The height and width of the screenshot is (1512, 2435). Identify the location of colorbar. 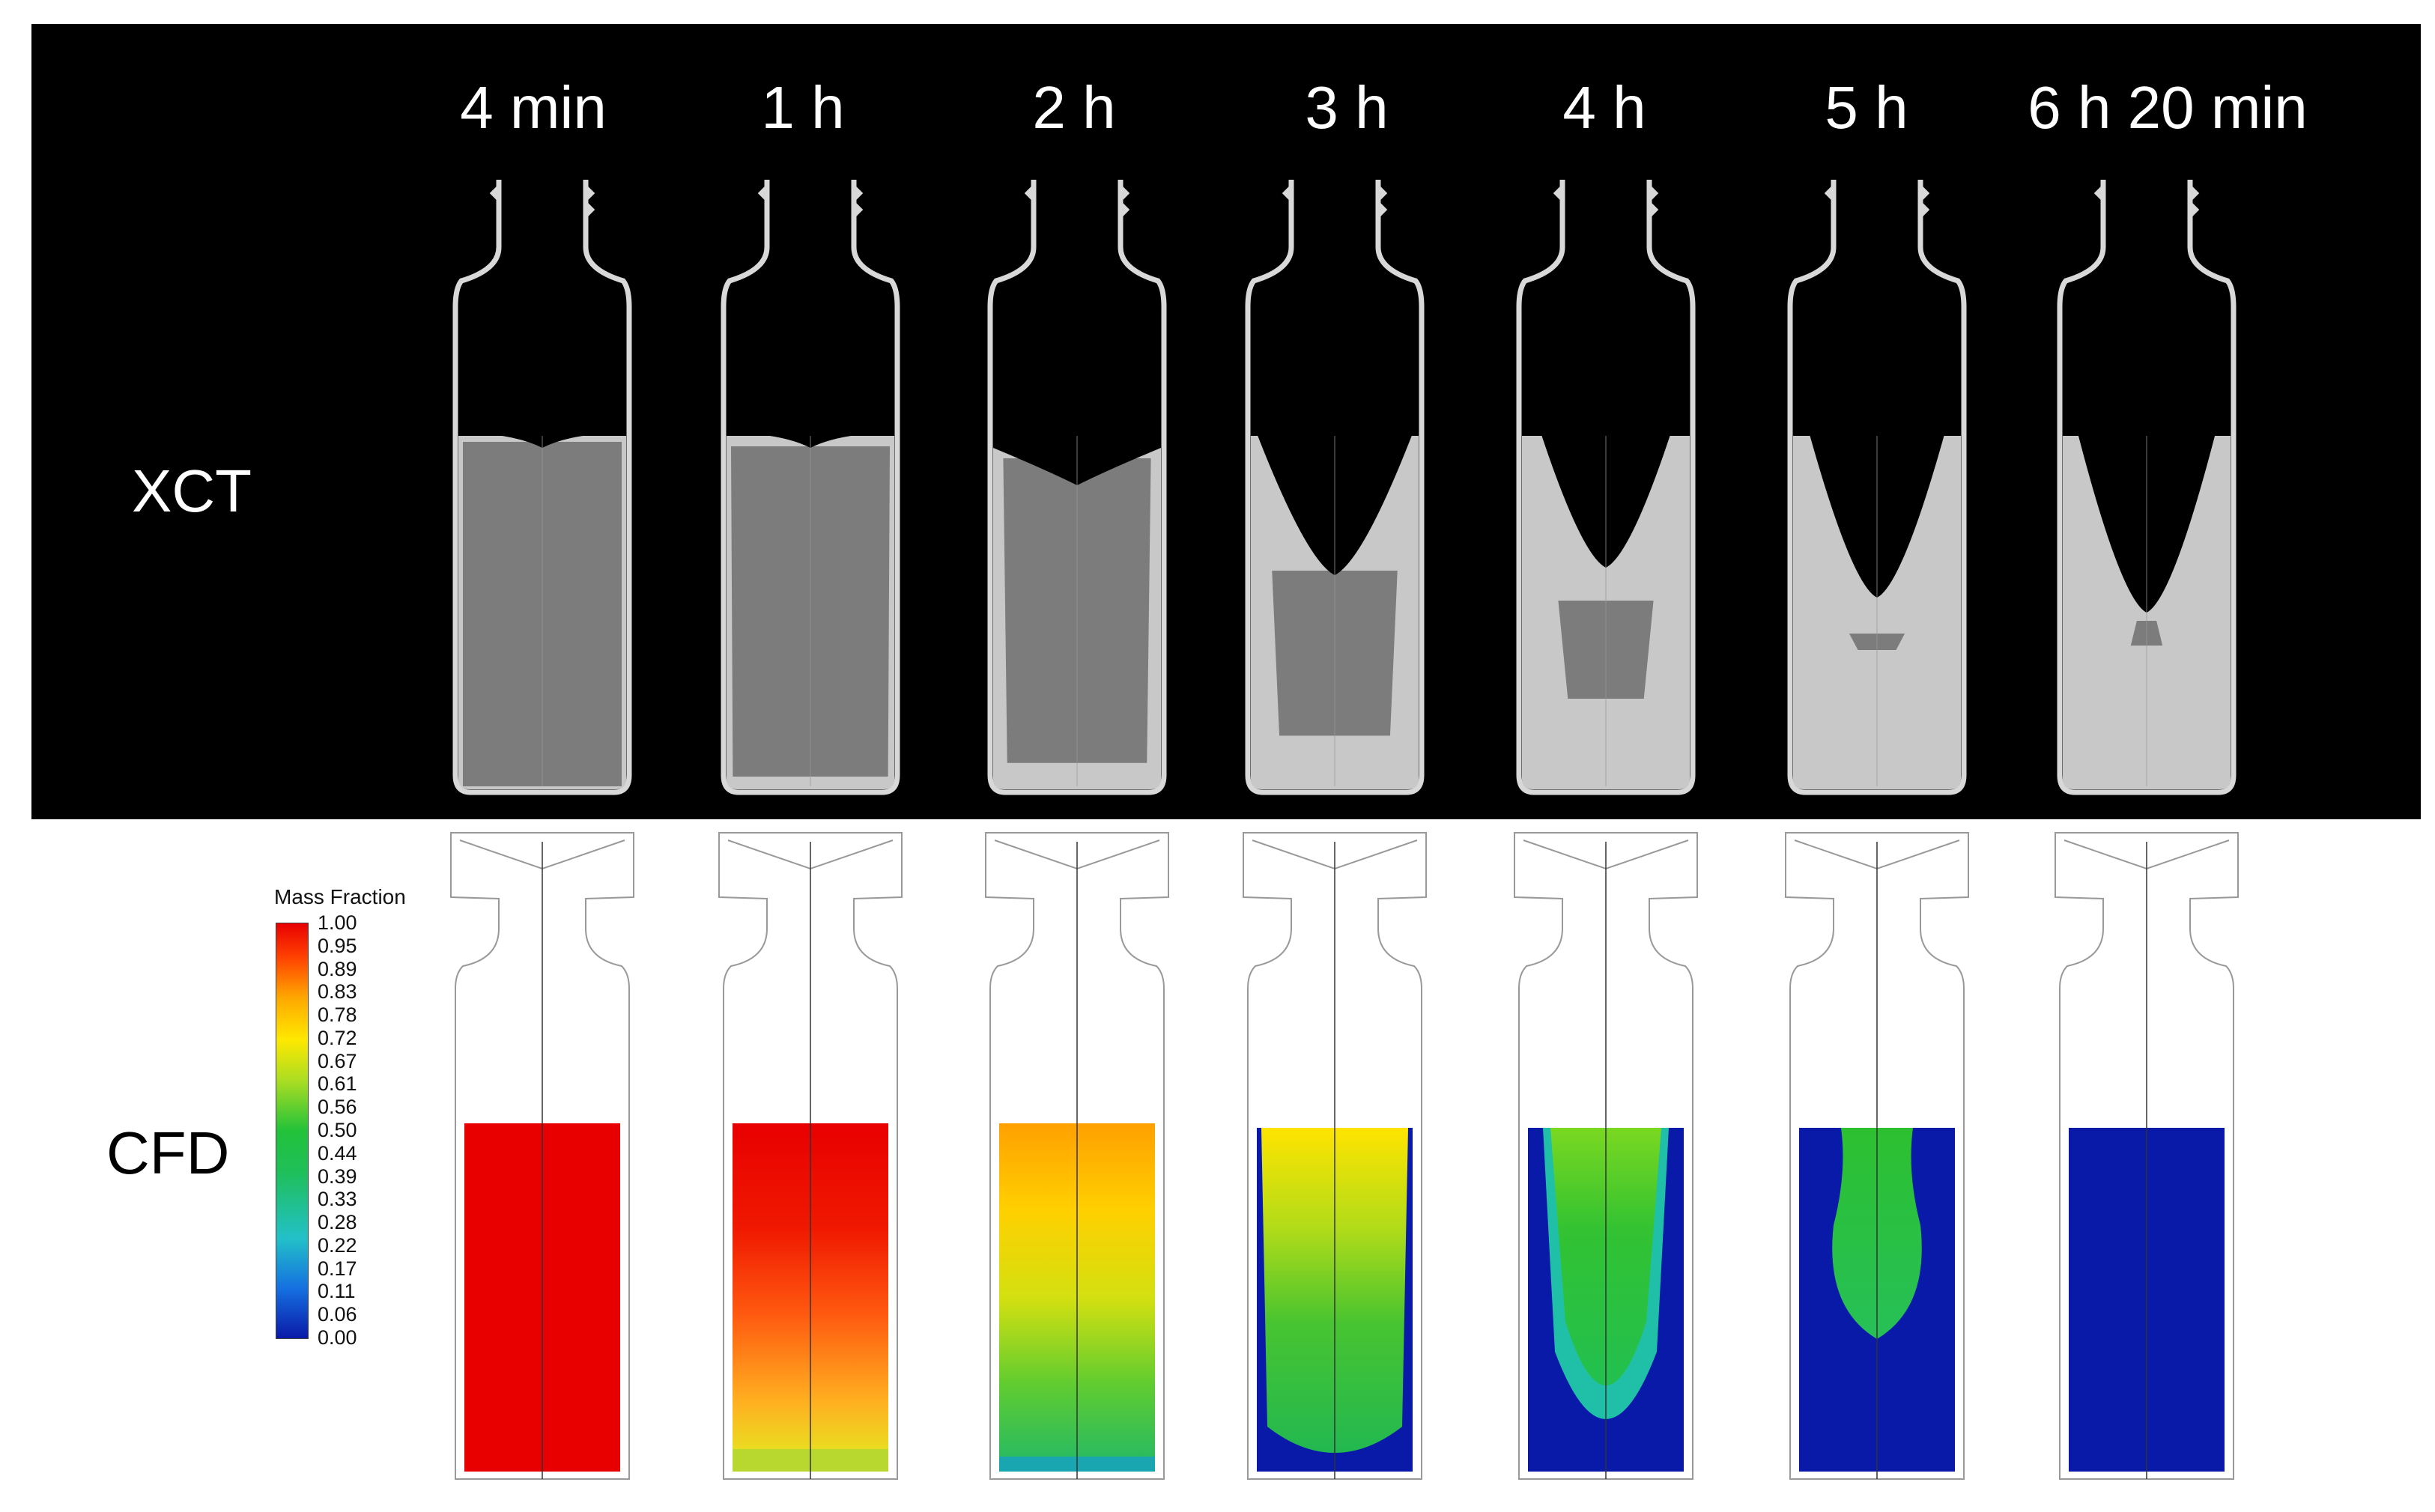
(292, 1131).